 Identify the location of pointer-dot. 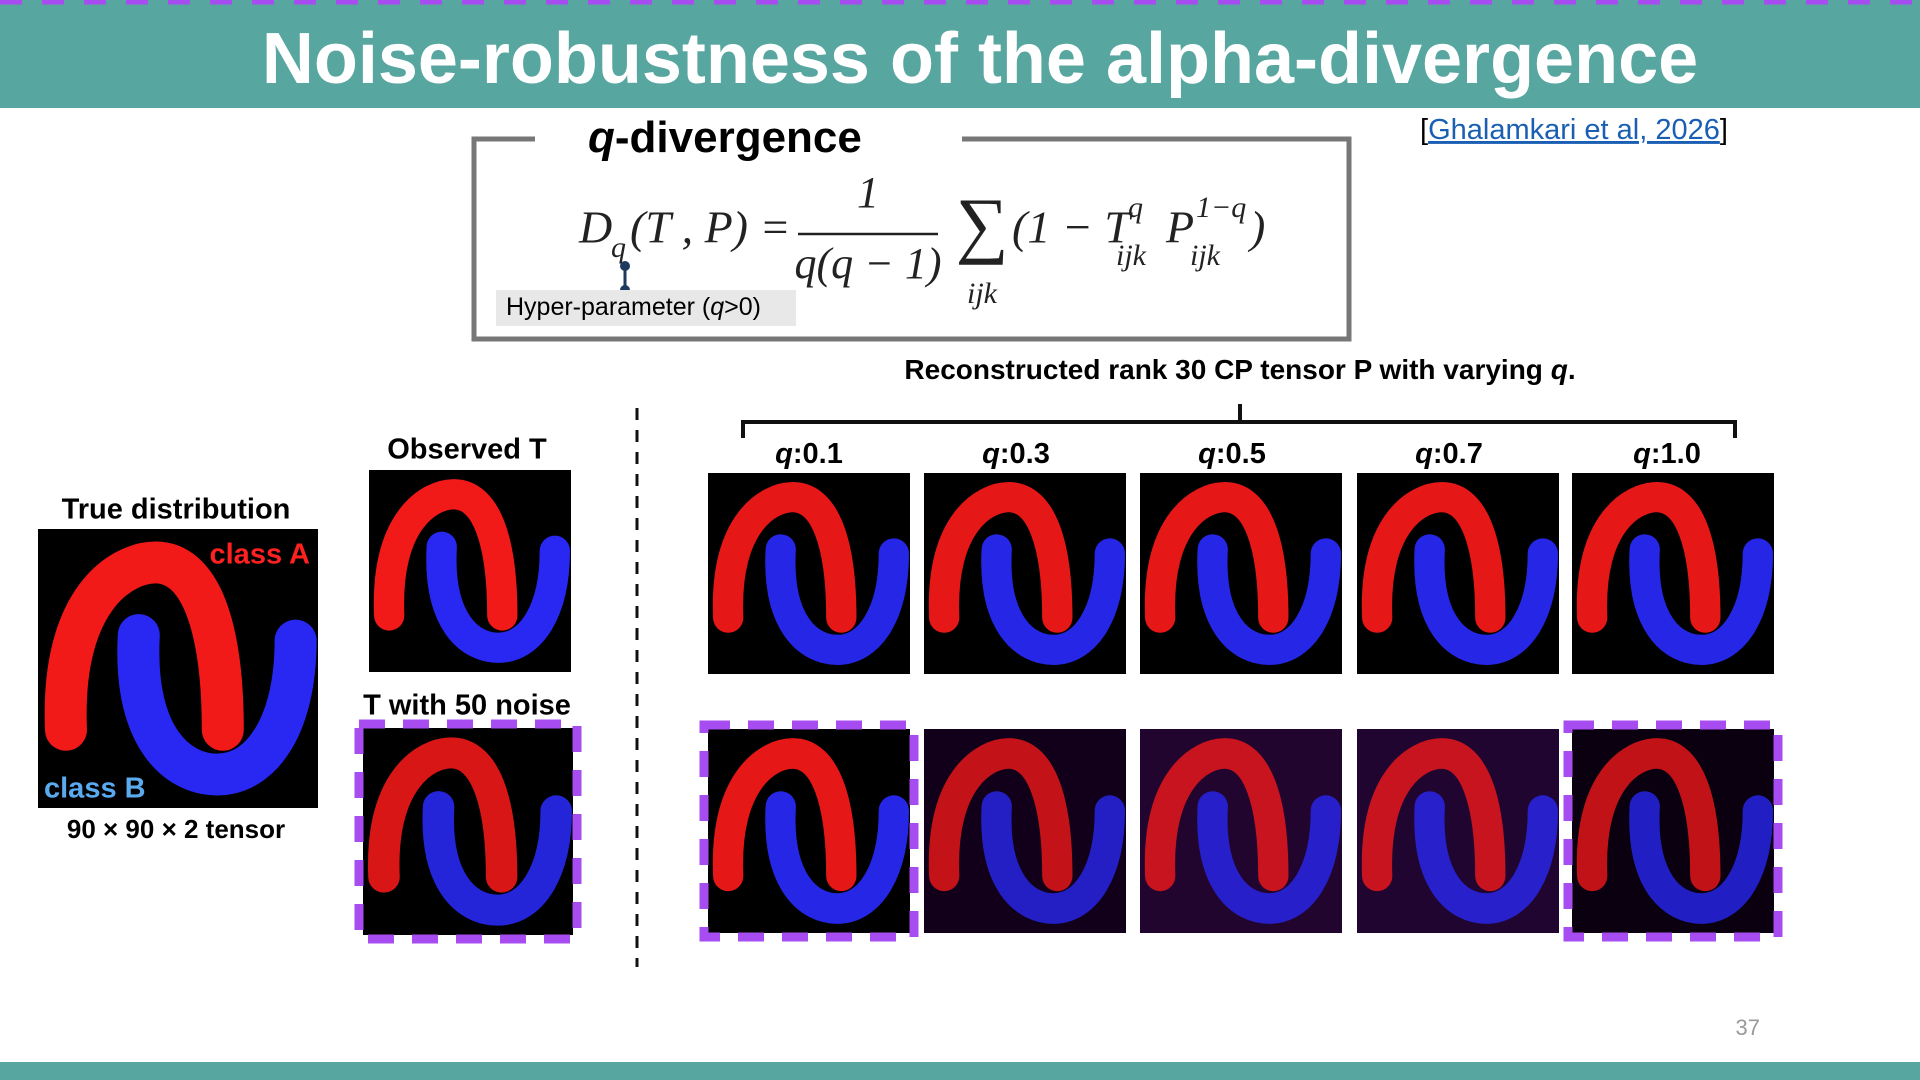
(625, 266).